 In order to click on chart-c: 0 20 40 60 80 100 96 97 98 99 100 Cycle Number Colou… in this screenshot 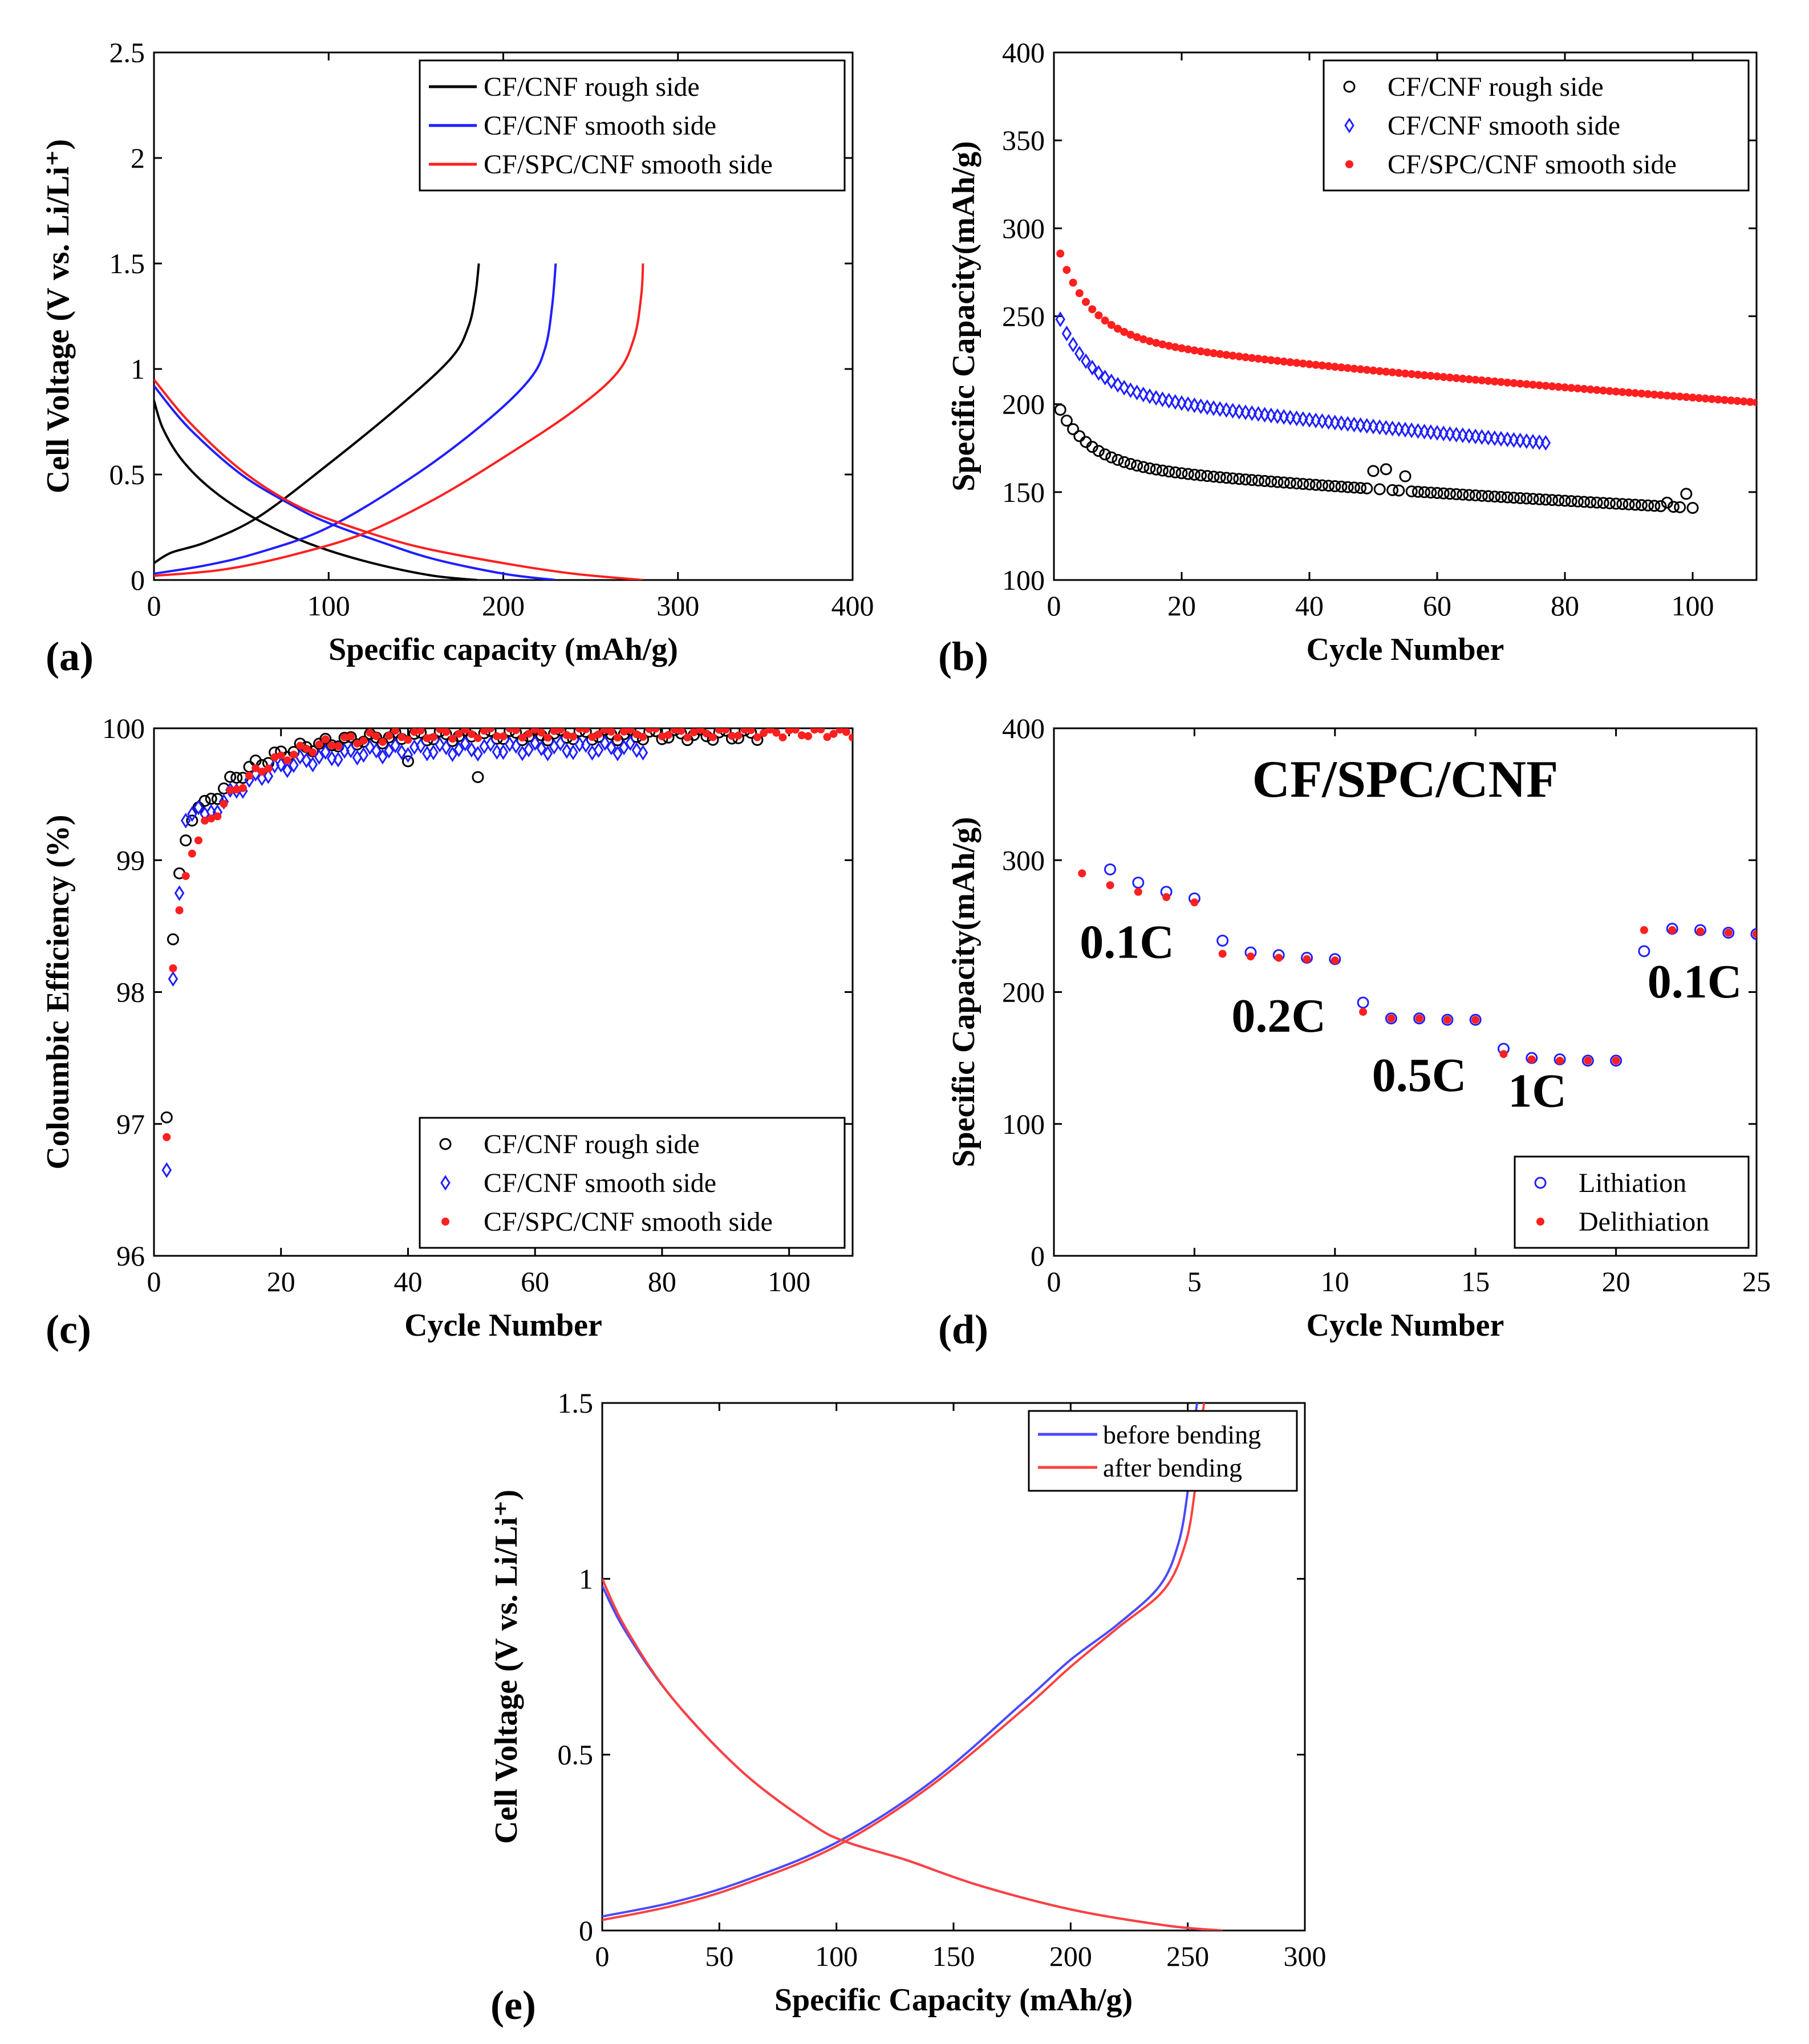, I will do `click(447, 1032)`.